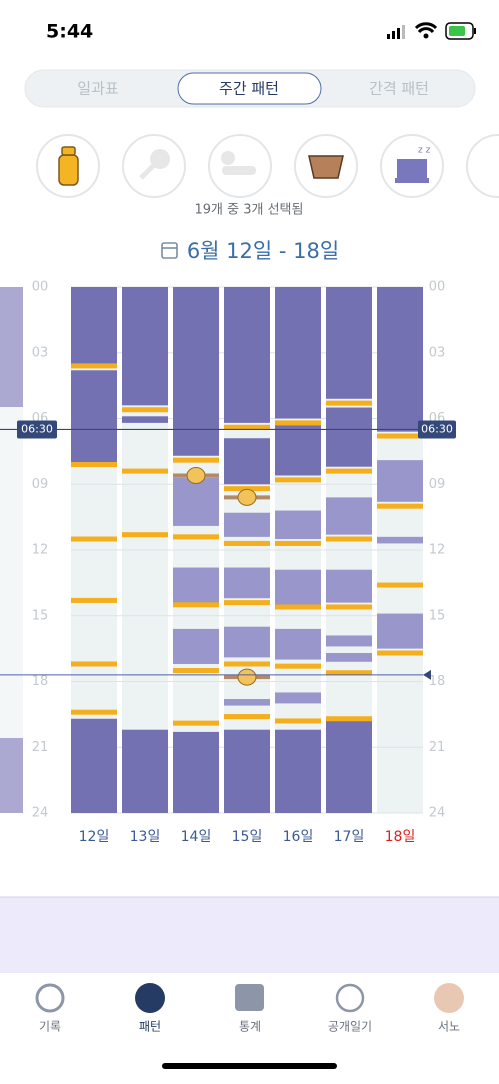 Image resolution: width=499 pixels, height=1084 pixels. Describe the element at coordinates (240, 166) in the screenshot. I see `icon-play` at that location.